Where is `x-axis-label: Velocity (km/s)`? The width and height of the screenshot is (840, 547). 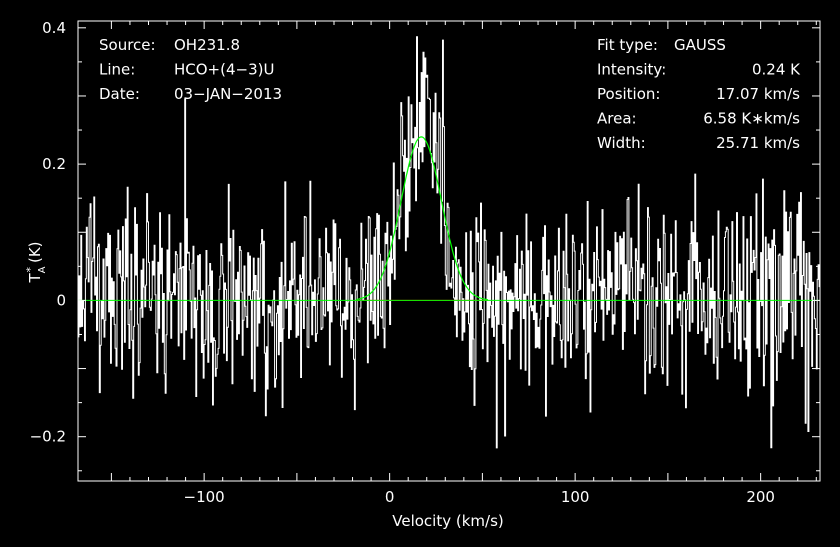 x-axis-label: Velocity (km/s) is located at coordinates (447, 521).